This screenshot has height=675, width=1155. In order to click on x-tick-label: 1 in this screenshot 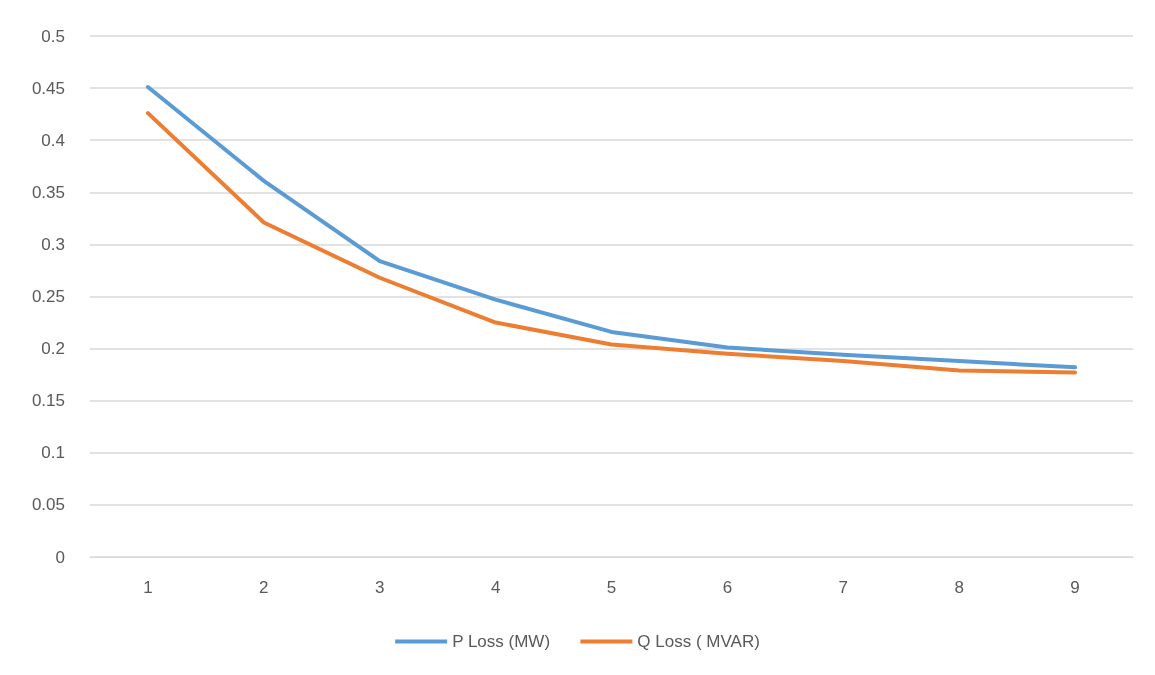, I will do `click(148, 587)`.